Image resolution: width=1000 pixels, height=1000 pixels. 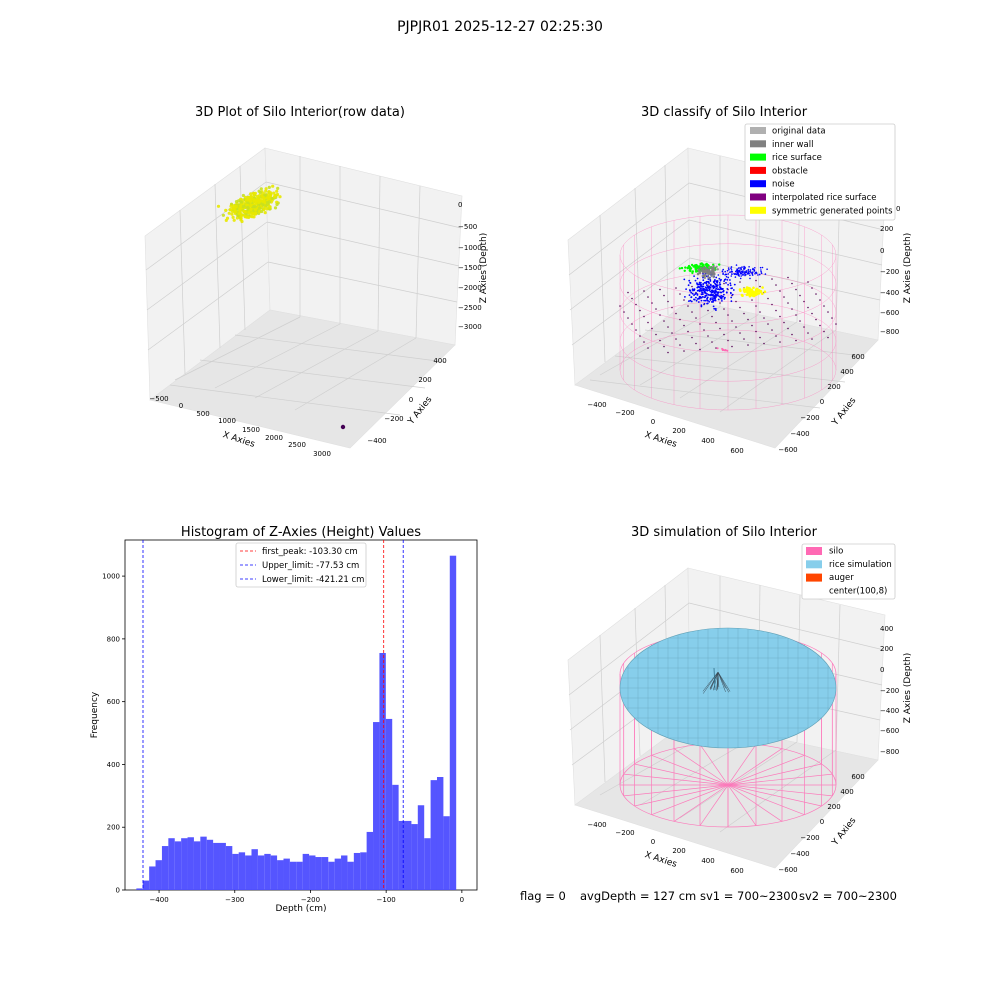 I want to click on histogram-y-ticks: 0 200 400 600 800 1000, so click(x=113, y=734).